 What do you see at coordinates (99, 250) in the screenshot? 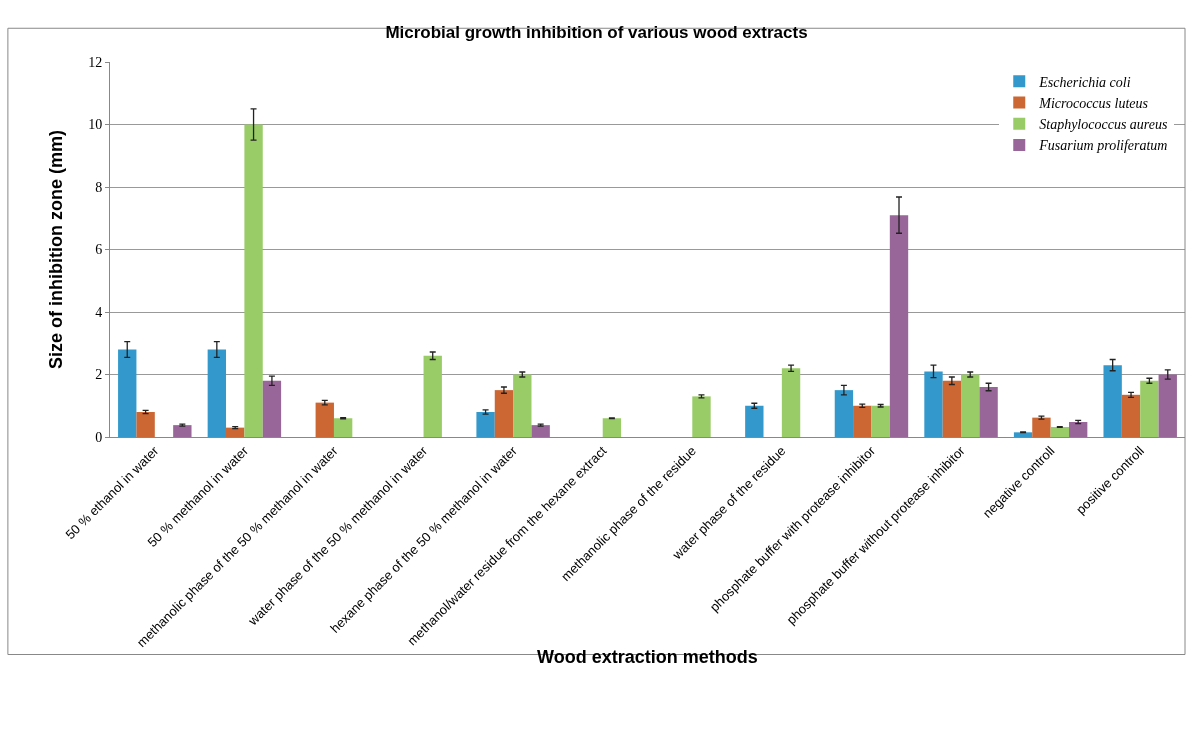
I see `y-tick-label: 6` at bounding box center [99, 250].